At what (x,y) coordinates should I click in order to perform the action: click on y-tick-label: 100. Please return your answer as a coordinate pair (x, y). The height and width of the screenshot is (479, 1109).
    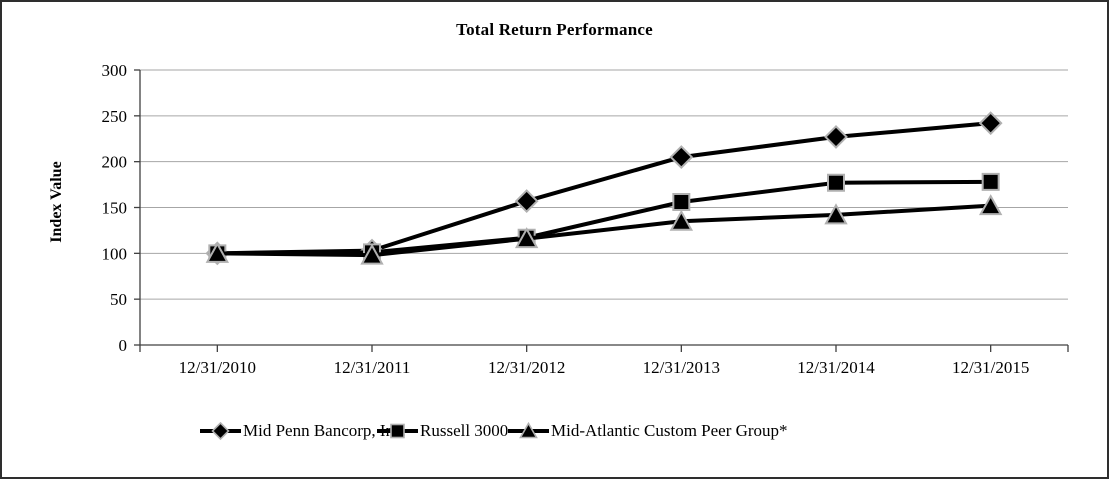
    Looking at the image, I should click on (115, 253).